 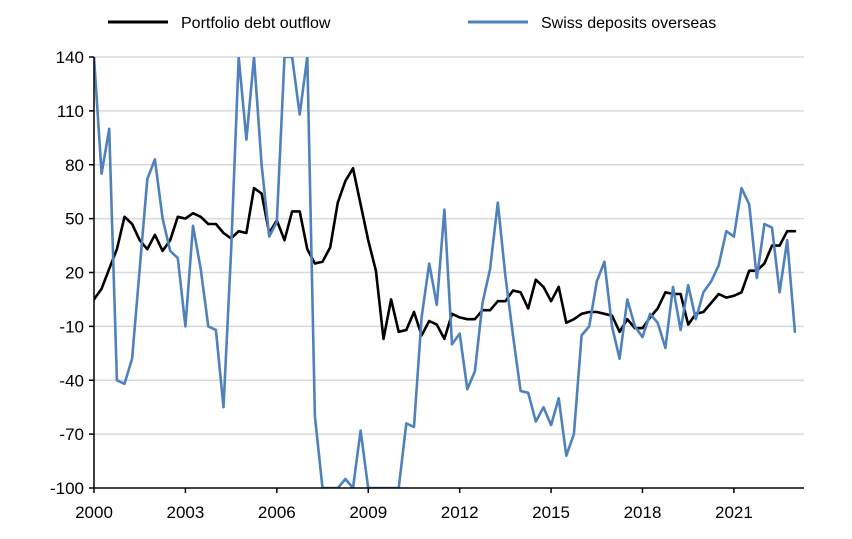 I want to click on x-tick-label: 2000, so click(x=94, y=512).